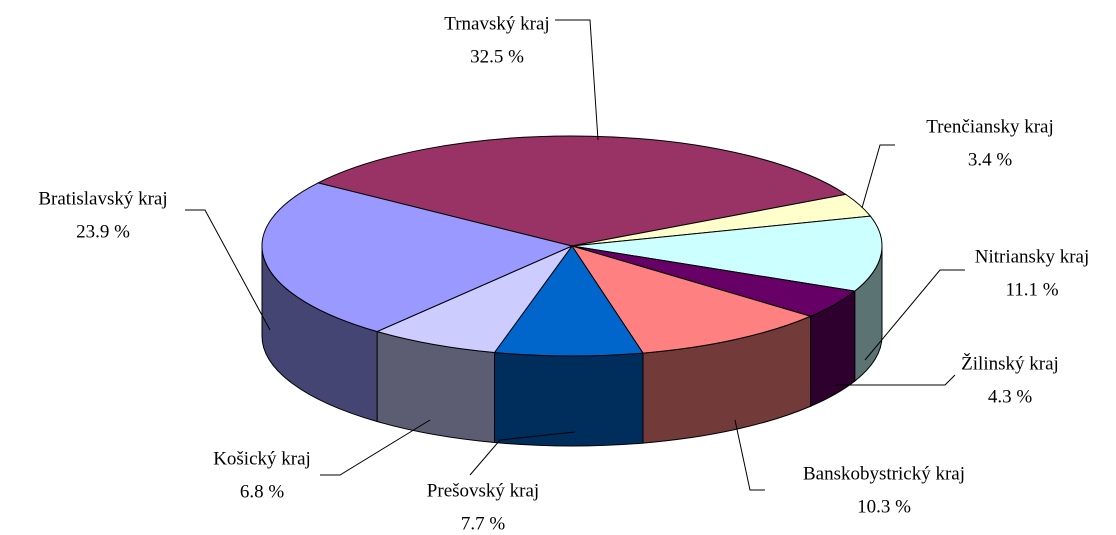 This screenshot has height=535, width=1116. What do you see at coordinates (1010, 396) in the screenshot?
I see `value-label: 4.3 %` at bounding box center [1010, 396].